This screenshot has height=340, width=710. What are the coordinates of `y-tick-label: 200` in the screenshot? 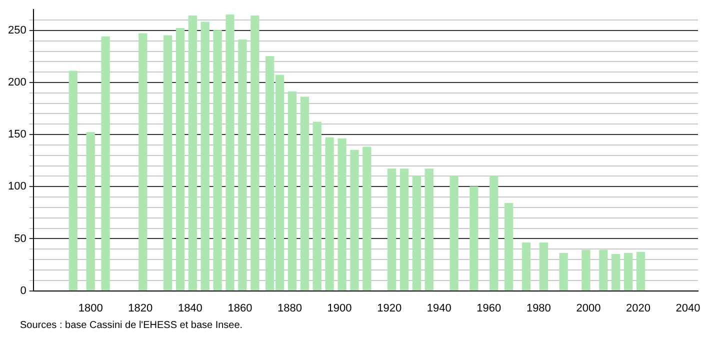 It's located at (17, 82).